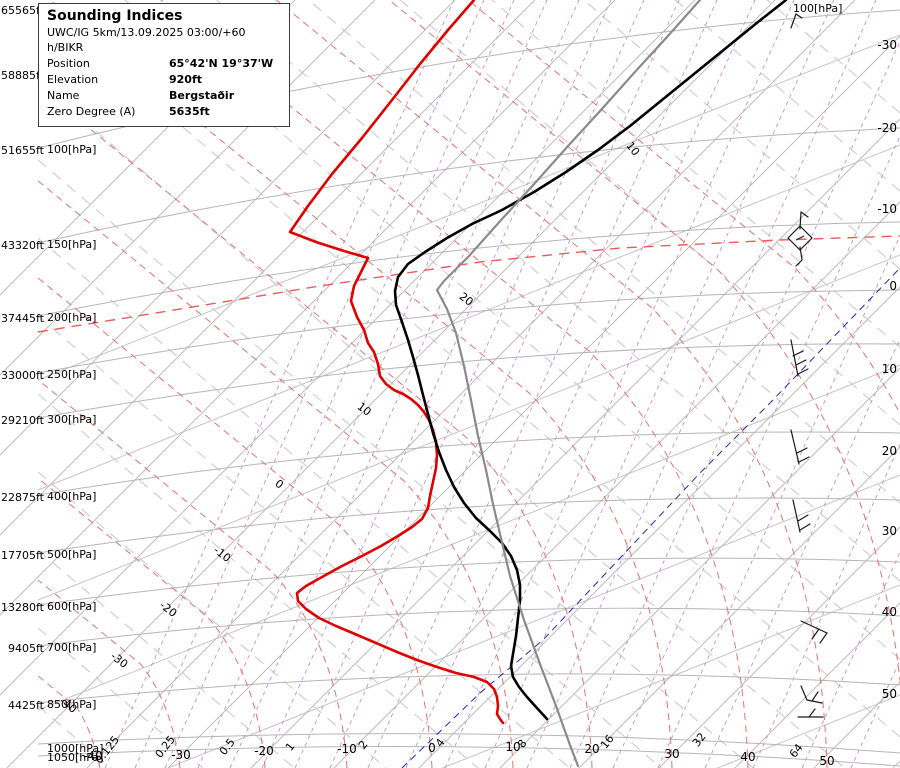  Describe the element at coordinates (796, 750) in the screenshot. I see `mixing-ratio-label: 64` at that location.